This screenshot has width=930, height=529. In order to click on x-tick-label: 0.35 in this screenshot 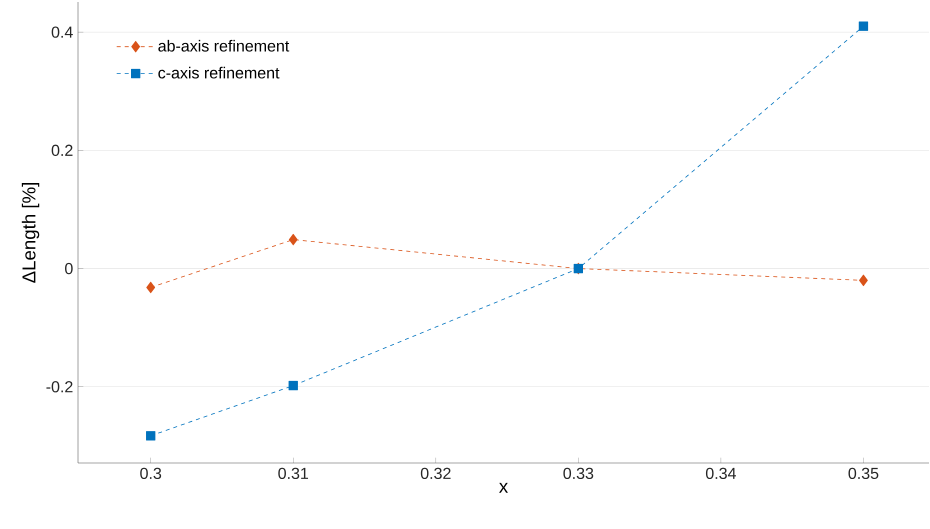, I will do `click(863, 474)`.